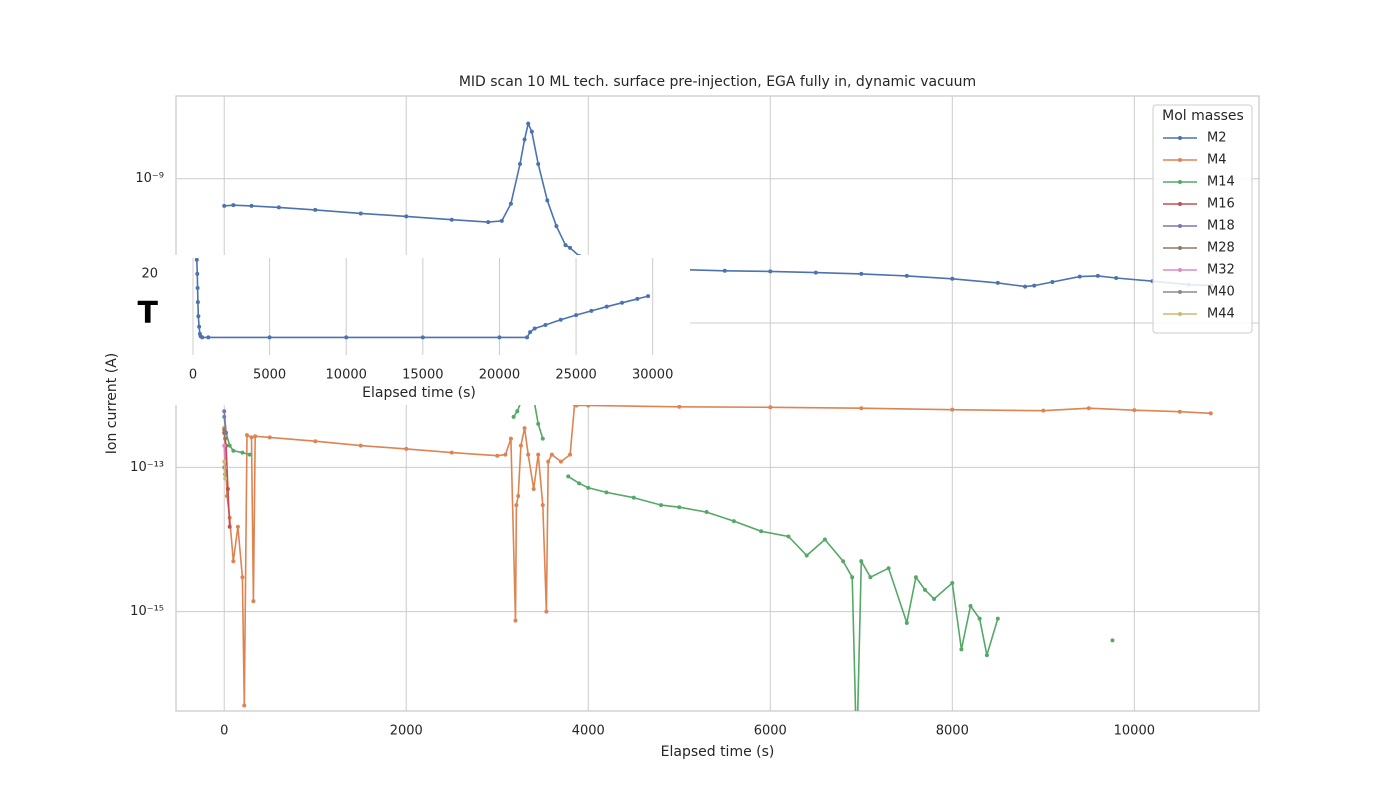 This screenshot has height=800, width=1400. I want to click on legend-label: M16, so click(1221, 204).